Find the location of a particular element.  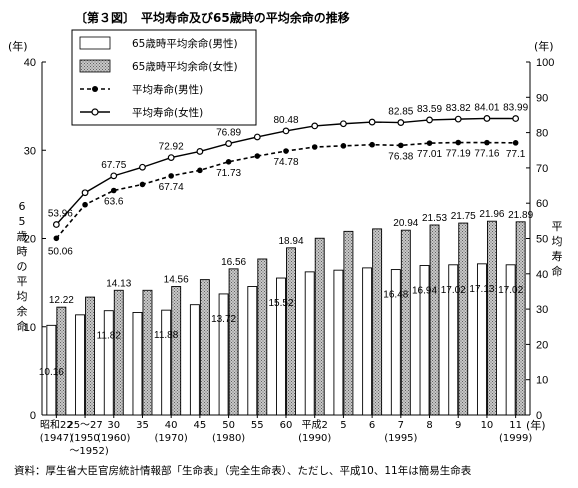

label-male-bar: 11.88 is located at coordinates (166, 335).